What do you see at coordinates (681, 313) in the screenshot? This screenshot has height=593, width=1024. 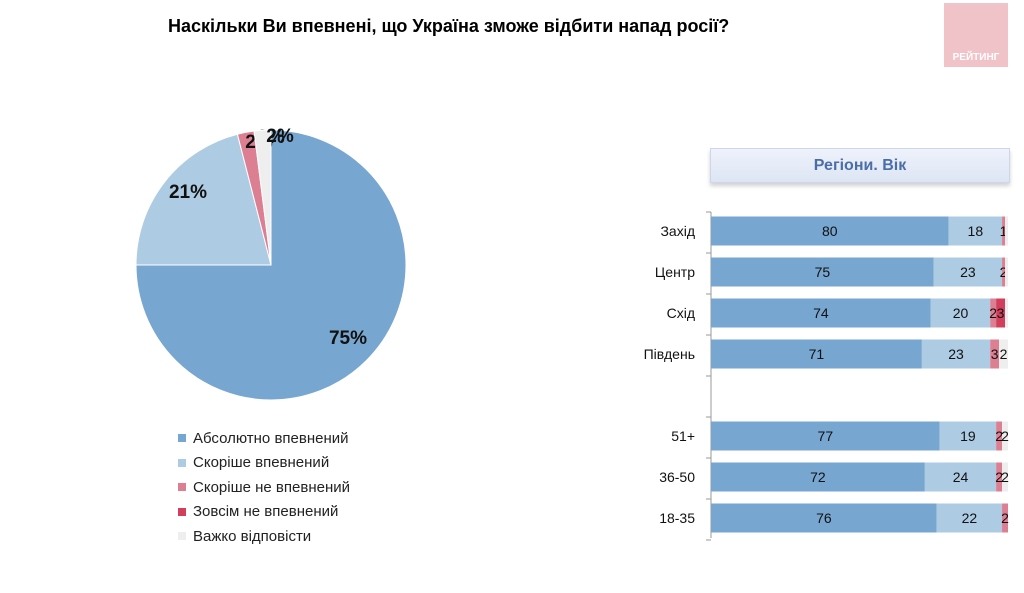 I see `bar-category-label: Схід` at bounding box center [681, 313].